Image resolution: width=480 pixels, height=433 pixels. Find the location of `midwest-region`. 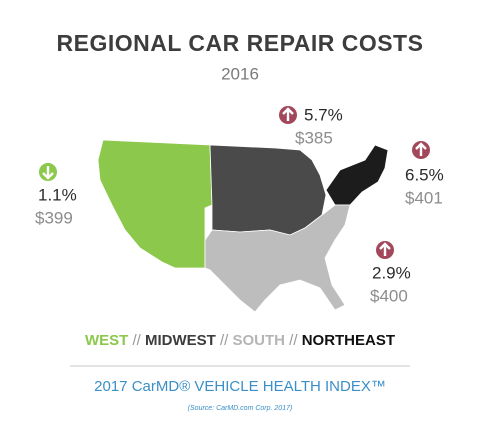

midwest-region is located at coordinates (268, 190).